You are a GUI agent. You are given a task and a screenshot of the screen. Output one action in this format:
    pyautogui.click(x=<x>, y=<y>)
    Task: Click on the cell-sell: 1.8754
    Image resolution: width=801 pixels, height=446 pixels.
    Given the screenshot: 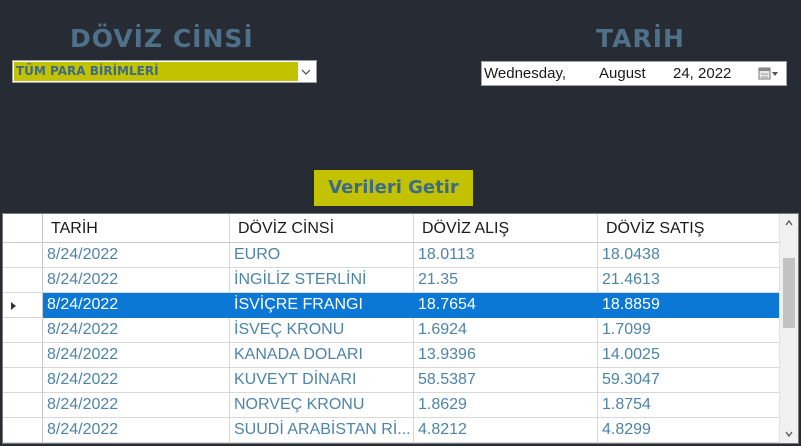 What is the action you would take?
    pyautogui.click(x=689, y=405)
    